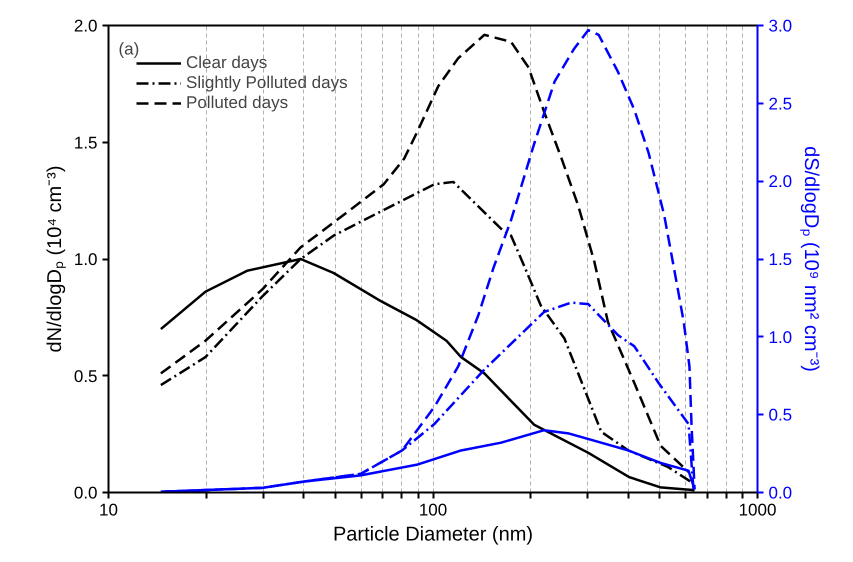 This screenshot has height=562, width=853. What do you see at coordinates (227, 63) in the screenshot?
I see `legend-label: Clear days` at bounding box center [227, 63].